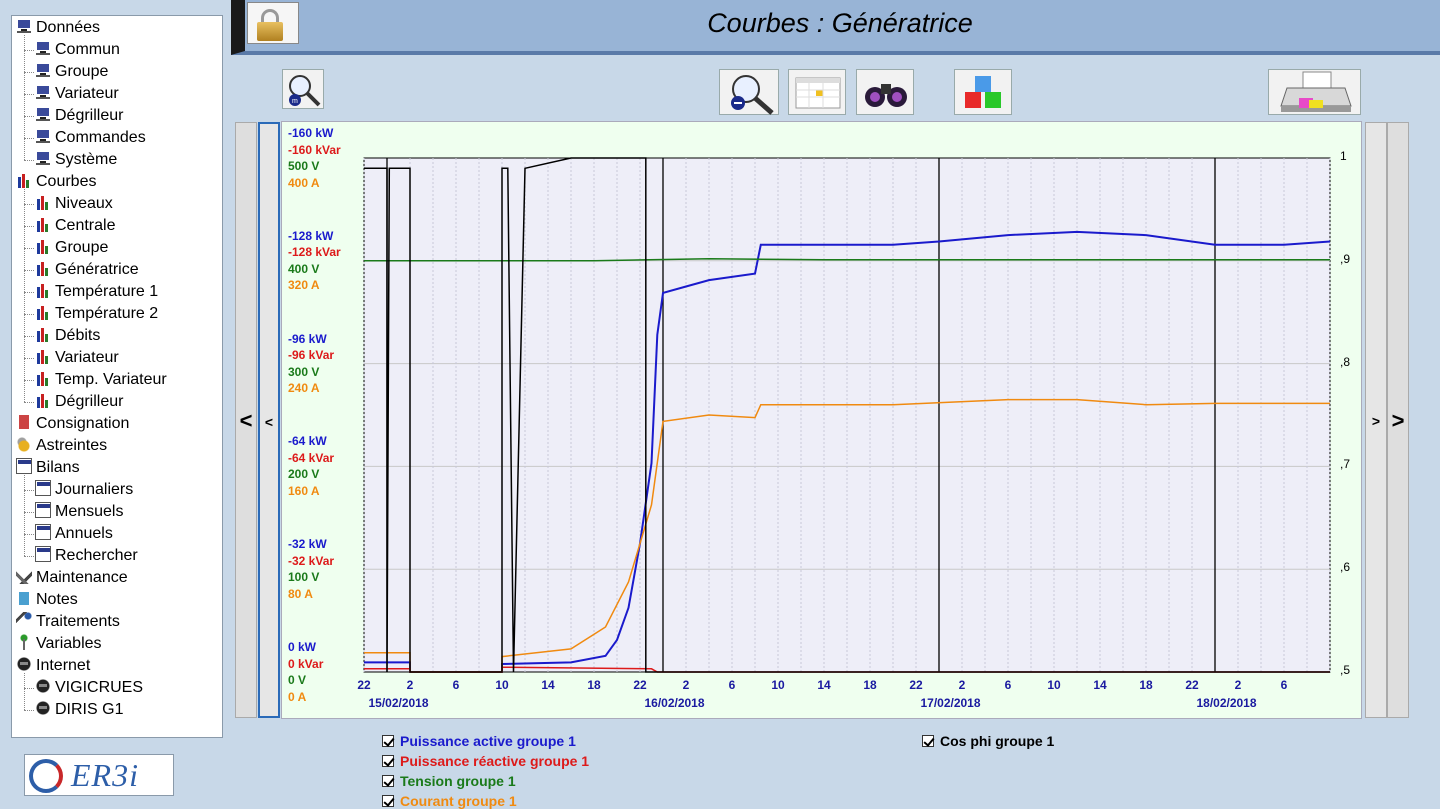 This screenshot has height=809, width=1440. What do you see at coordinates (449, 800) in the screenshot?
I see `legend-item: Courant groupe 1` at bounding box center [449, 800].